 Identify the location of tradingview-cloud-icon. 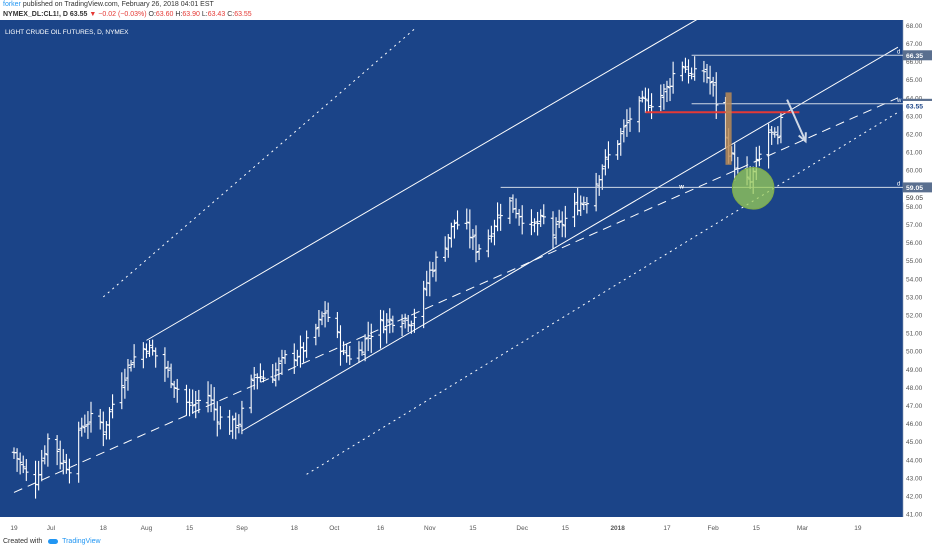
(53, 541).